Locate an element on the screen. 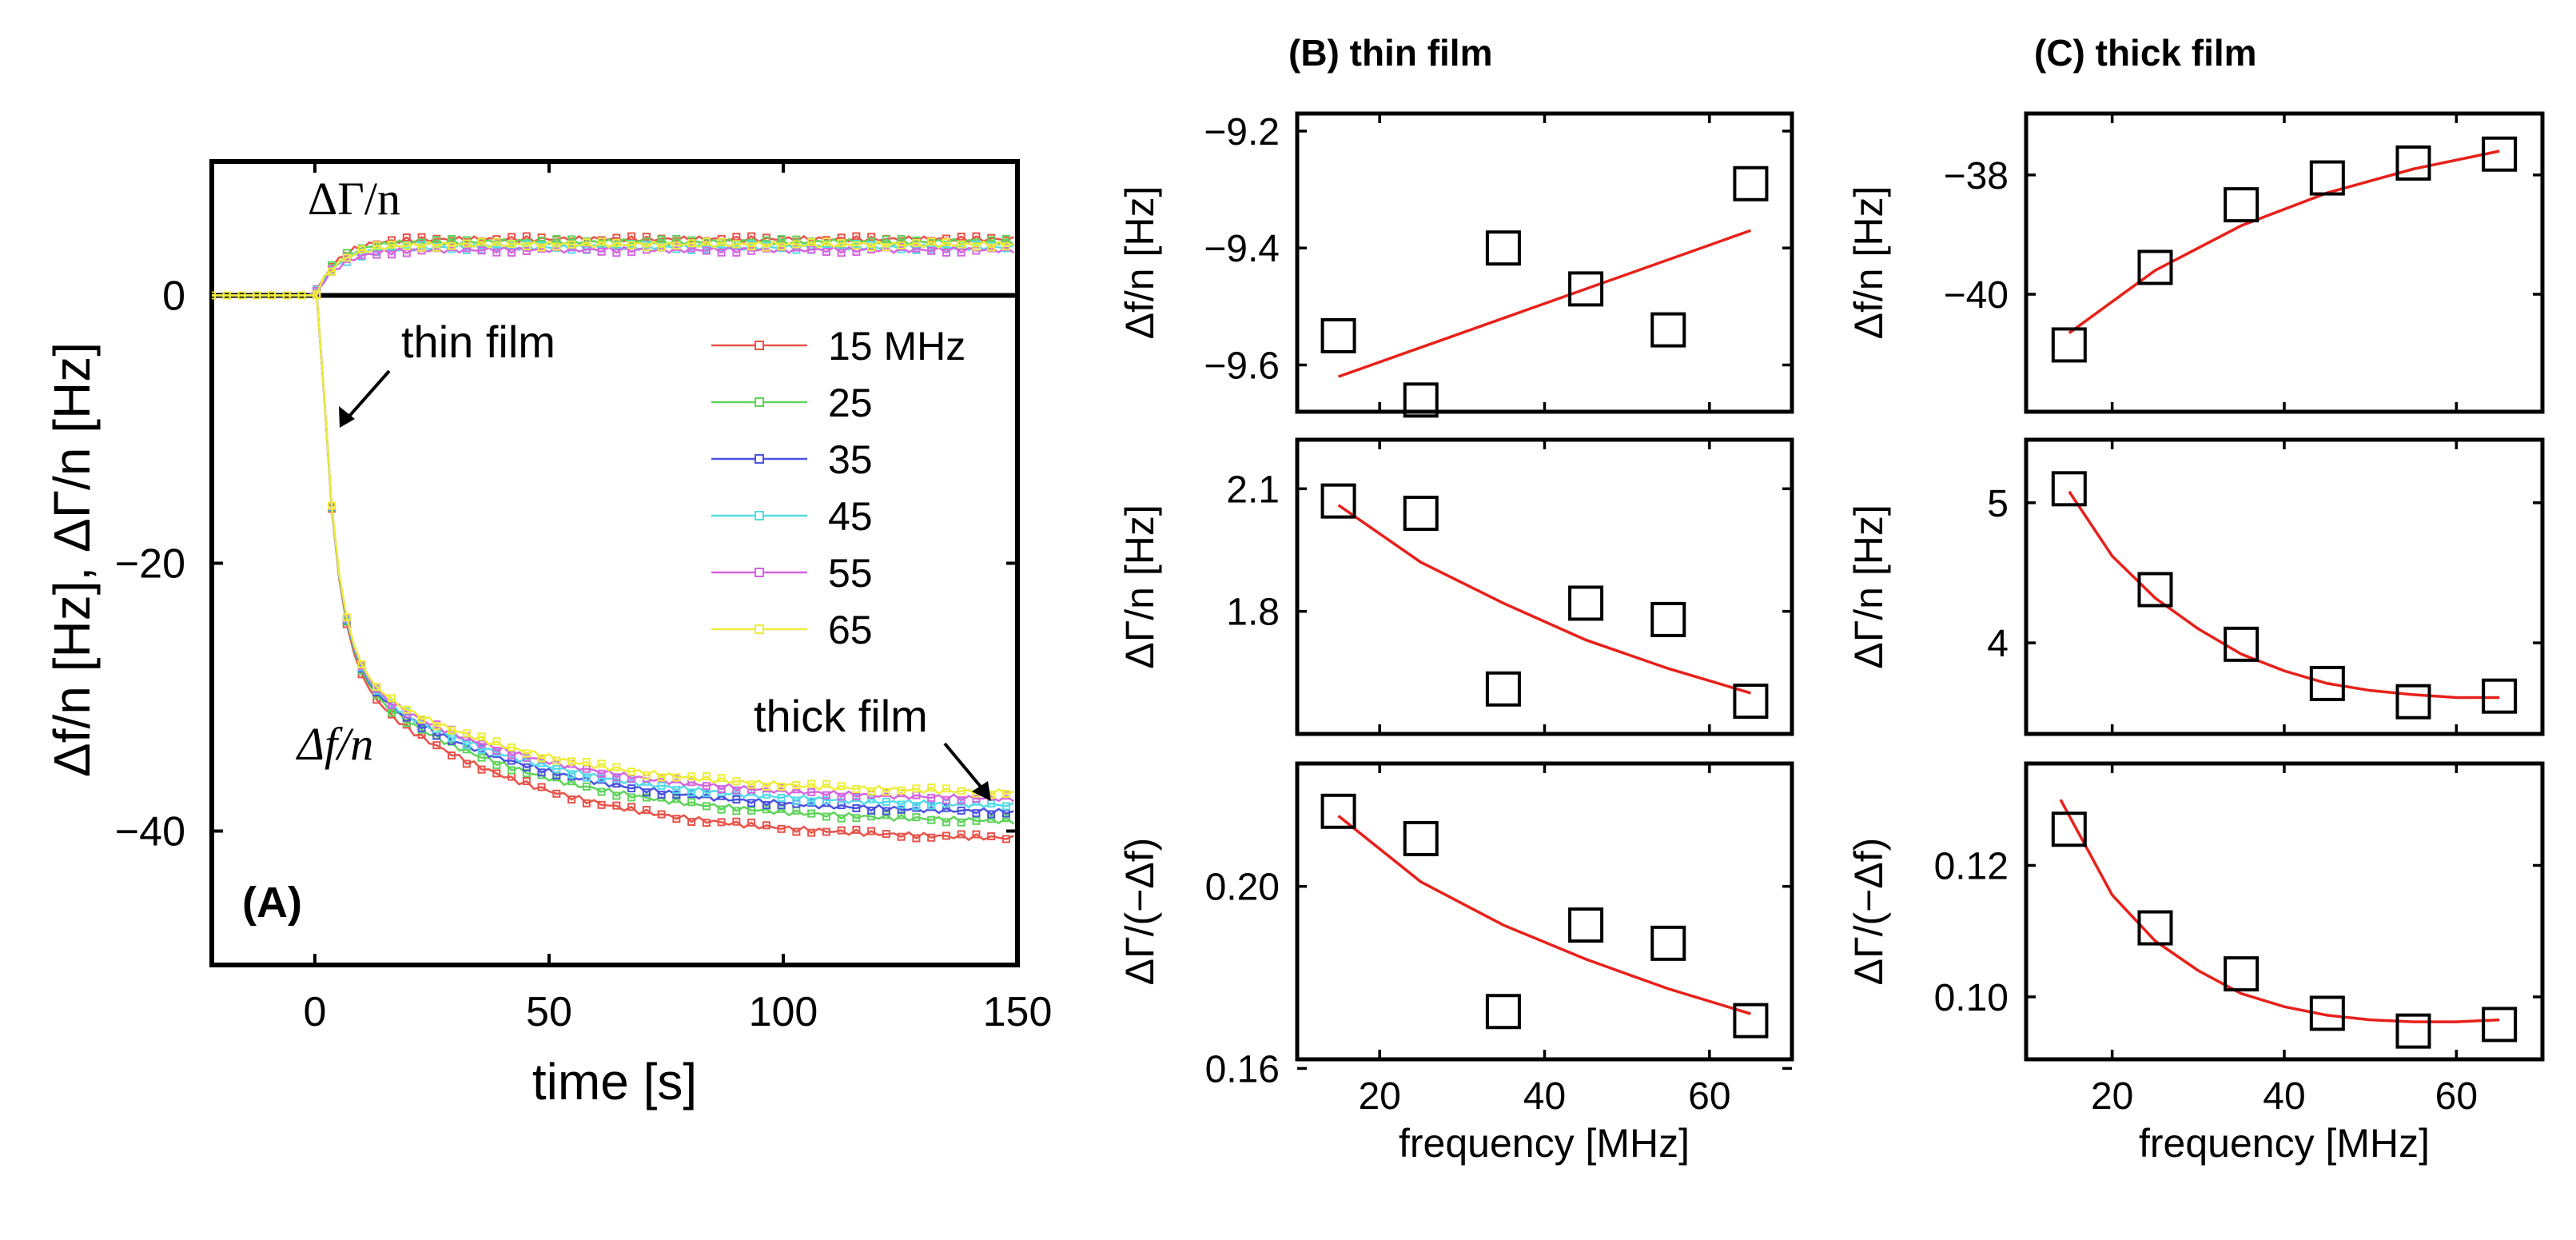 This screenshot has height=1240, width=2576. x-tick-label: 20 is located at coordinates (2112, 1096).